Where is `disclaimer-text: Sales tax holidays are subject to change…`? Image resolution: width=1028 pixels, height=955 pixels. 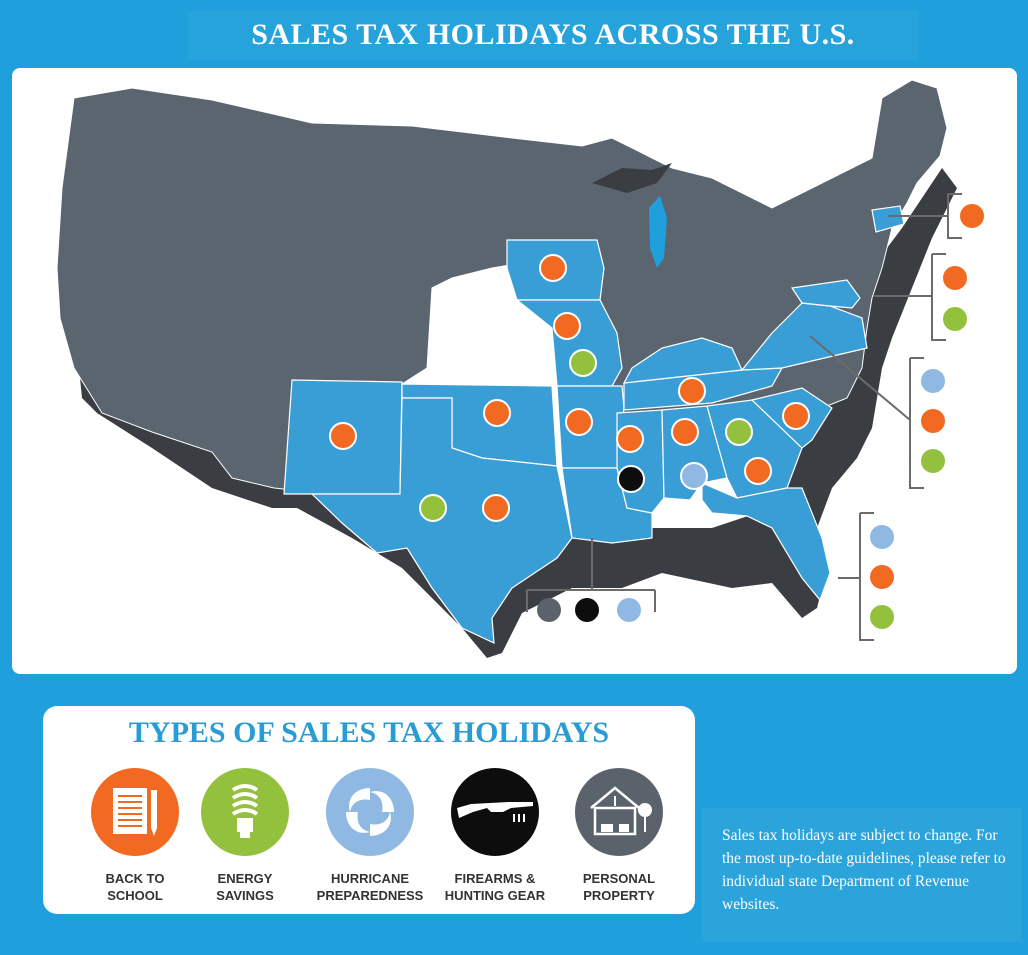 disclaimer-text: Sales tax holidays are subject to change… is located at coordinates (864, 870).